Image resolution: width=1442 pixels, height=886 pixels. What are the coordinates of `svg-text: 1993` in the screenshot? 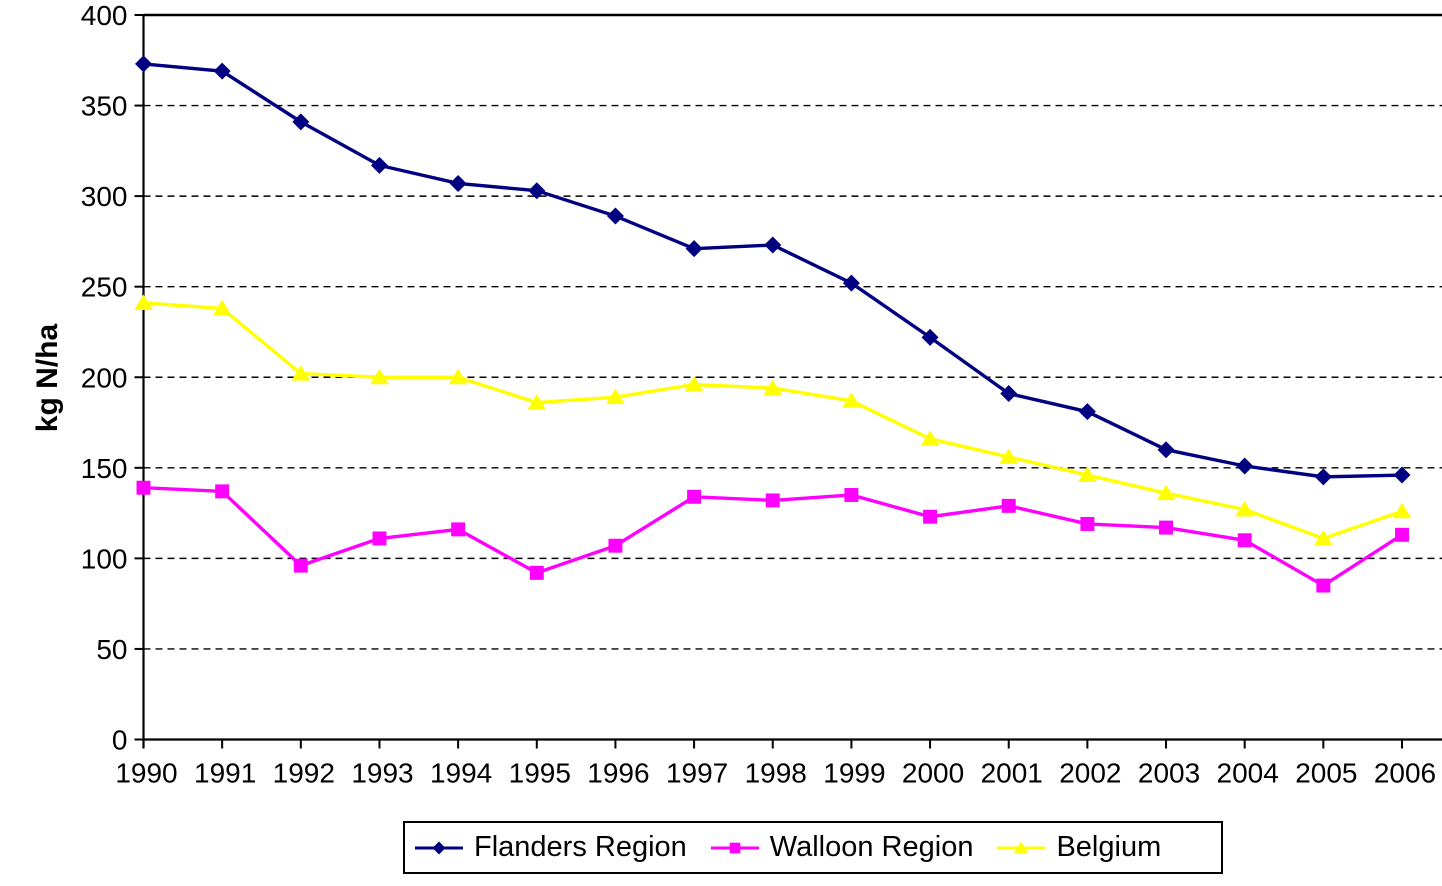 It's located at (382, 773).